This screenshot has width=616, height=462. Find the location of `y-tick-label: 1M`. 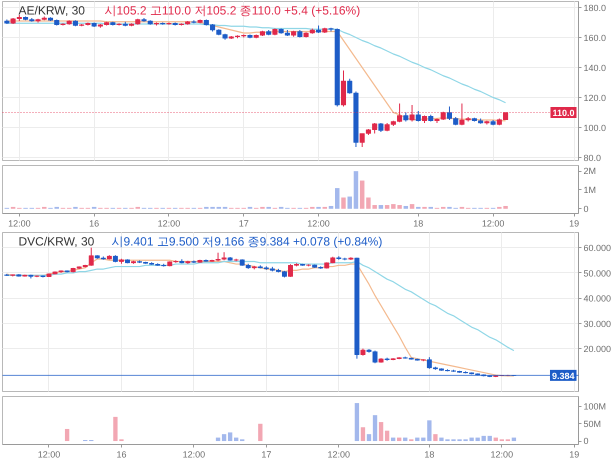

y-tick-label: 1M is located at coordinates (590, 189).